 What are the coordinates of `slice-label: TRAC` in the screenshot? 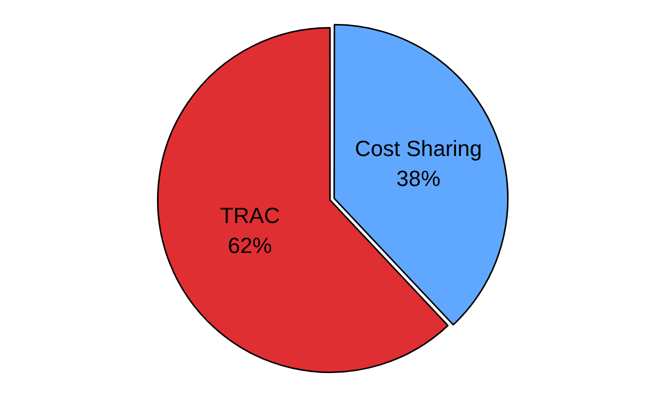 It's located at (250, 215).